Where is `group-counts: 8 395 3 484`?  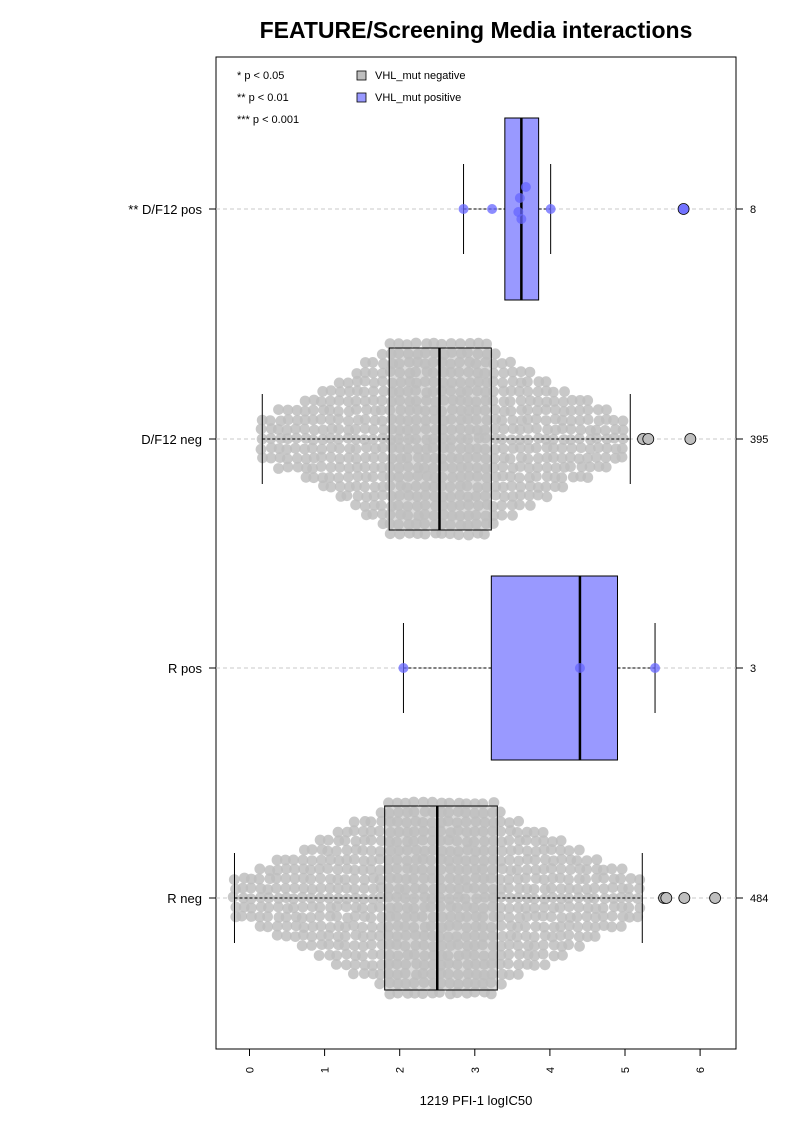 group-counts: 8 395 3 484 is located at coordinates (752, 554).